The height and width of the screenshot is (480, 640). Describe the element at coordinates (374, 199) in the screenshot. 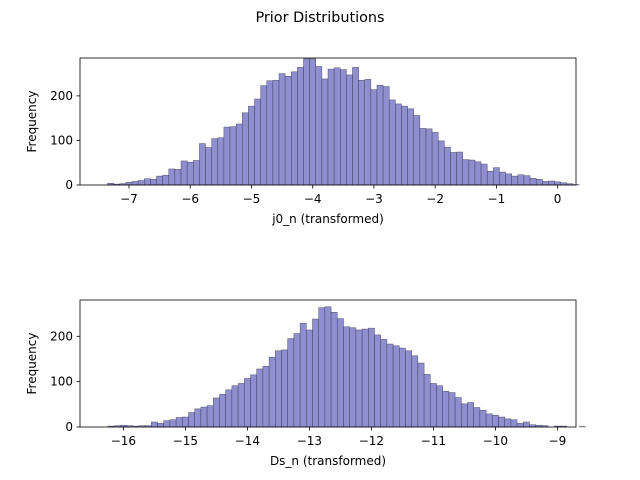

I see `x-tick-label: −3` at that location.